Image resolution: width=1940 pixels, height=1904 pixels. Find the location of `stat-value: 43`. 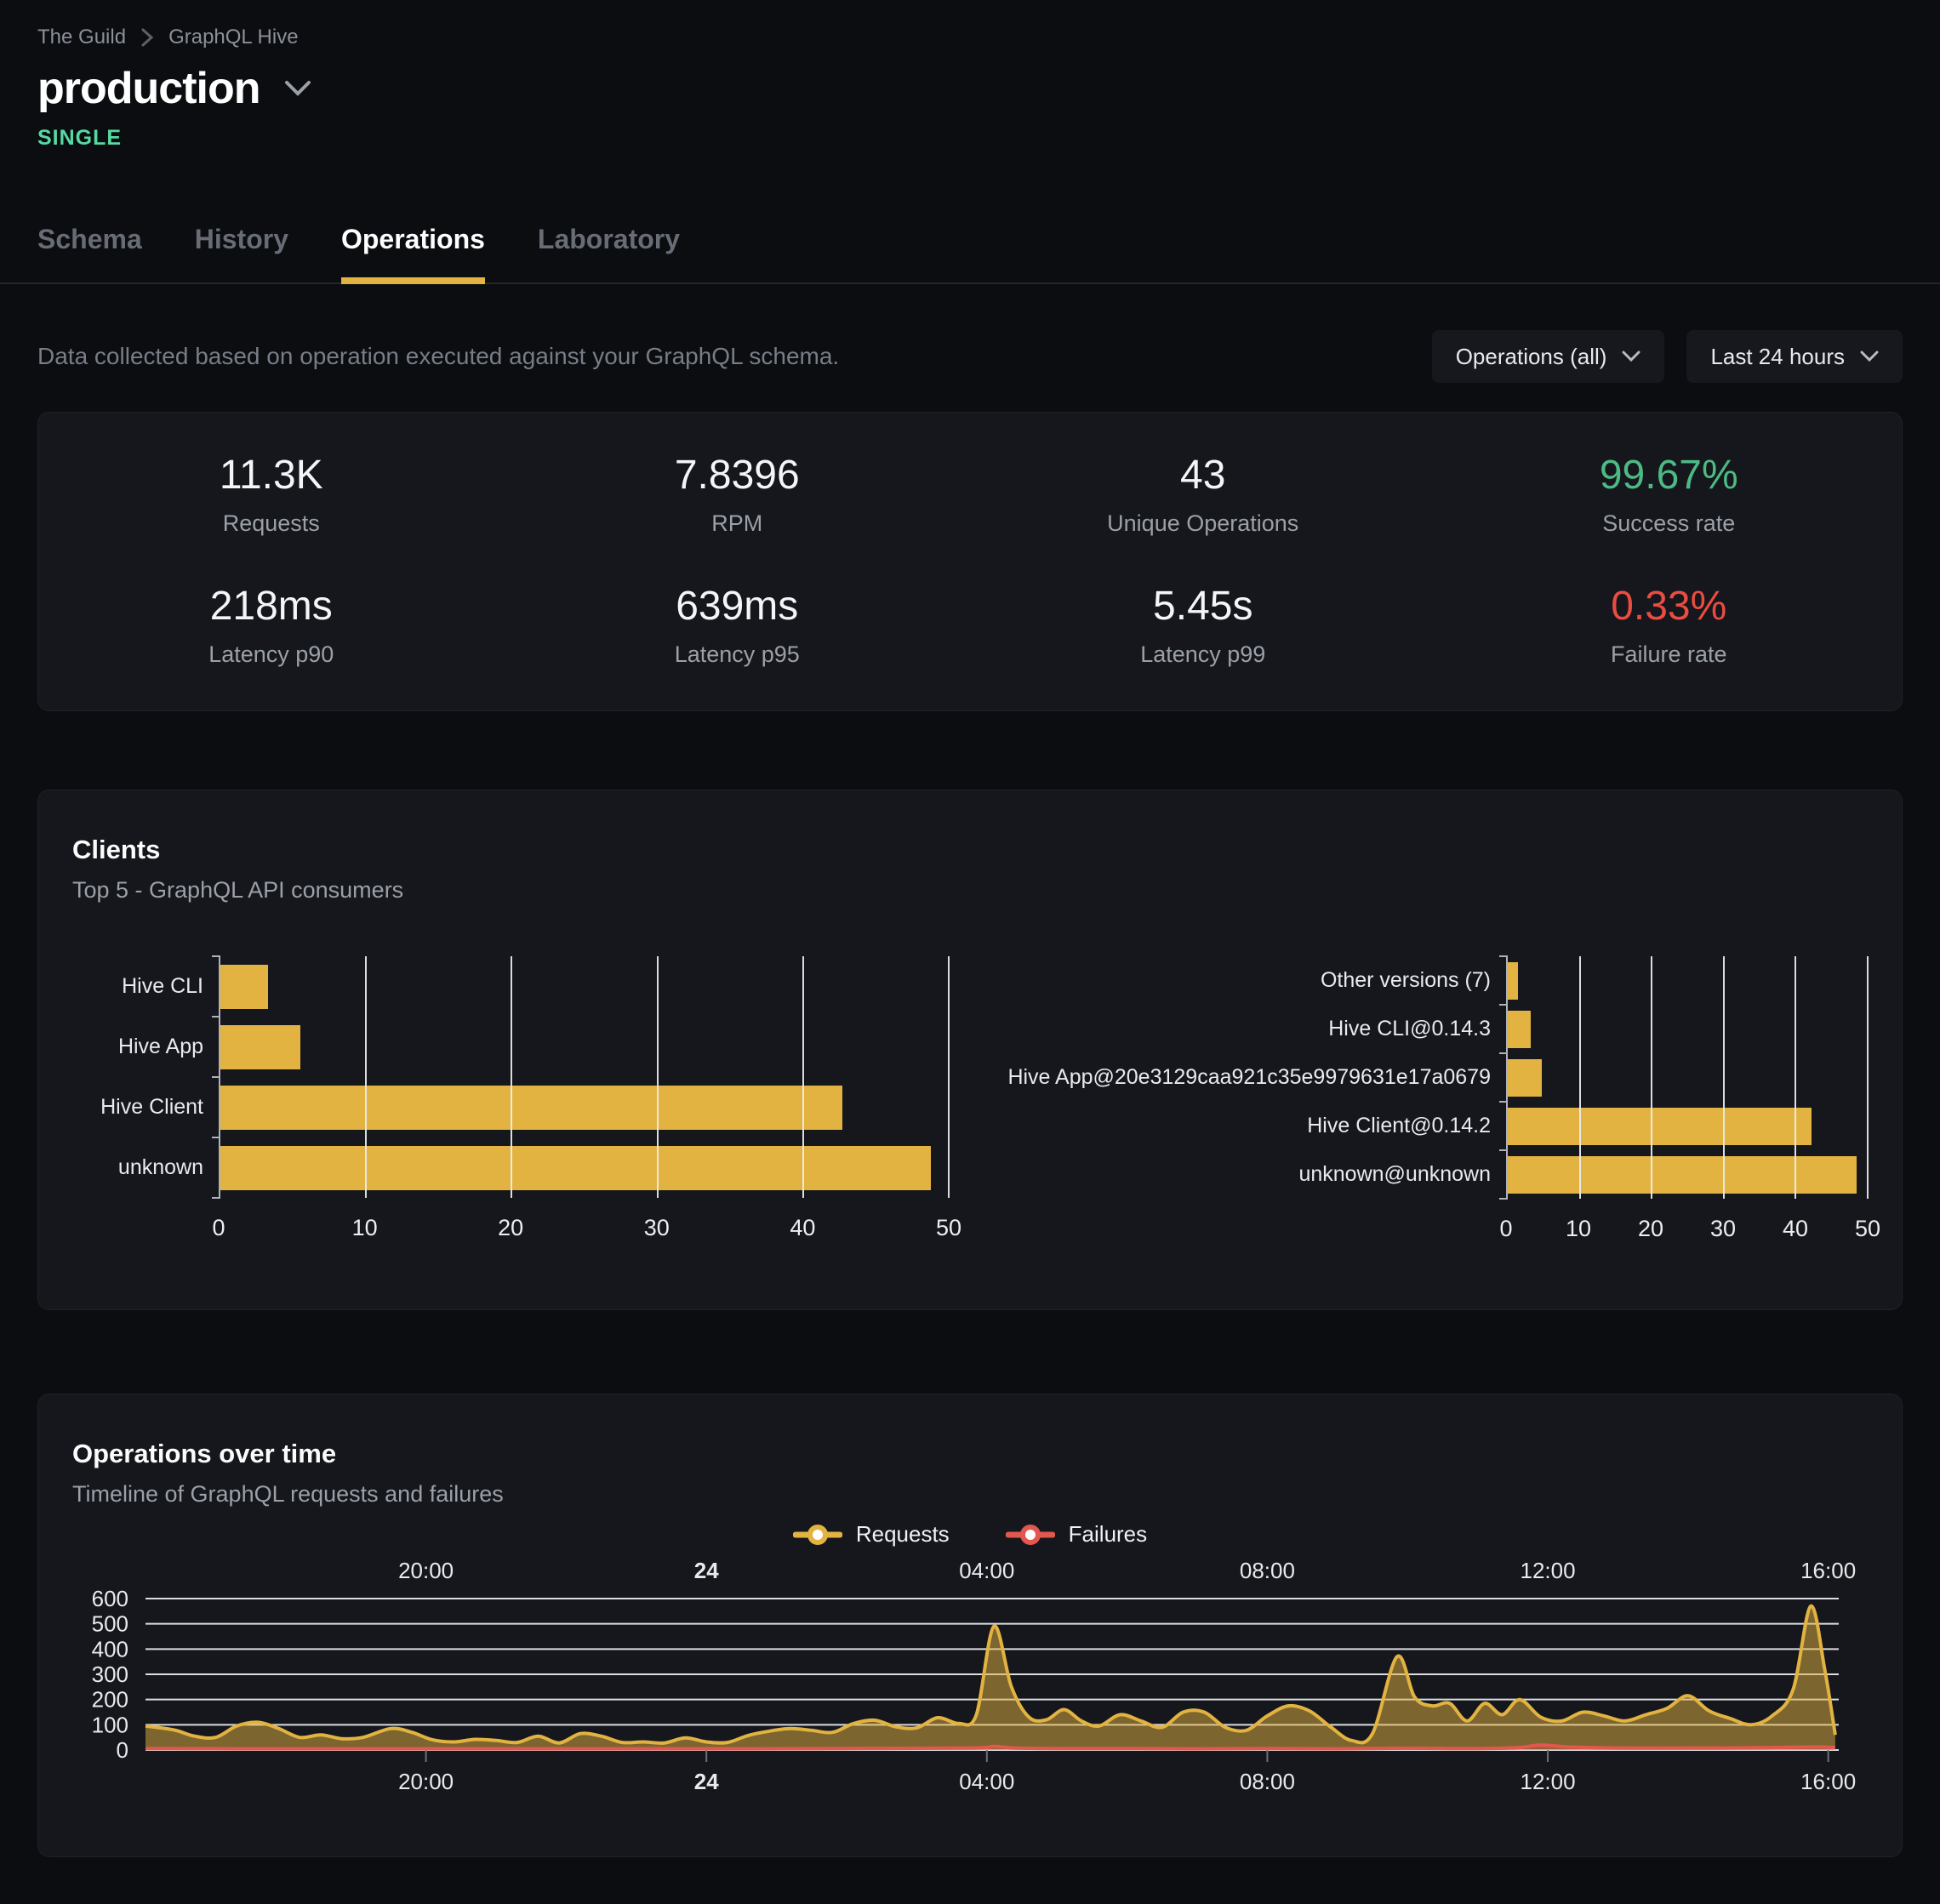

stat-value: 43 is located at coordinates (1203, 476).